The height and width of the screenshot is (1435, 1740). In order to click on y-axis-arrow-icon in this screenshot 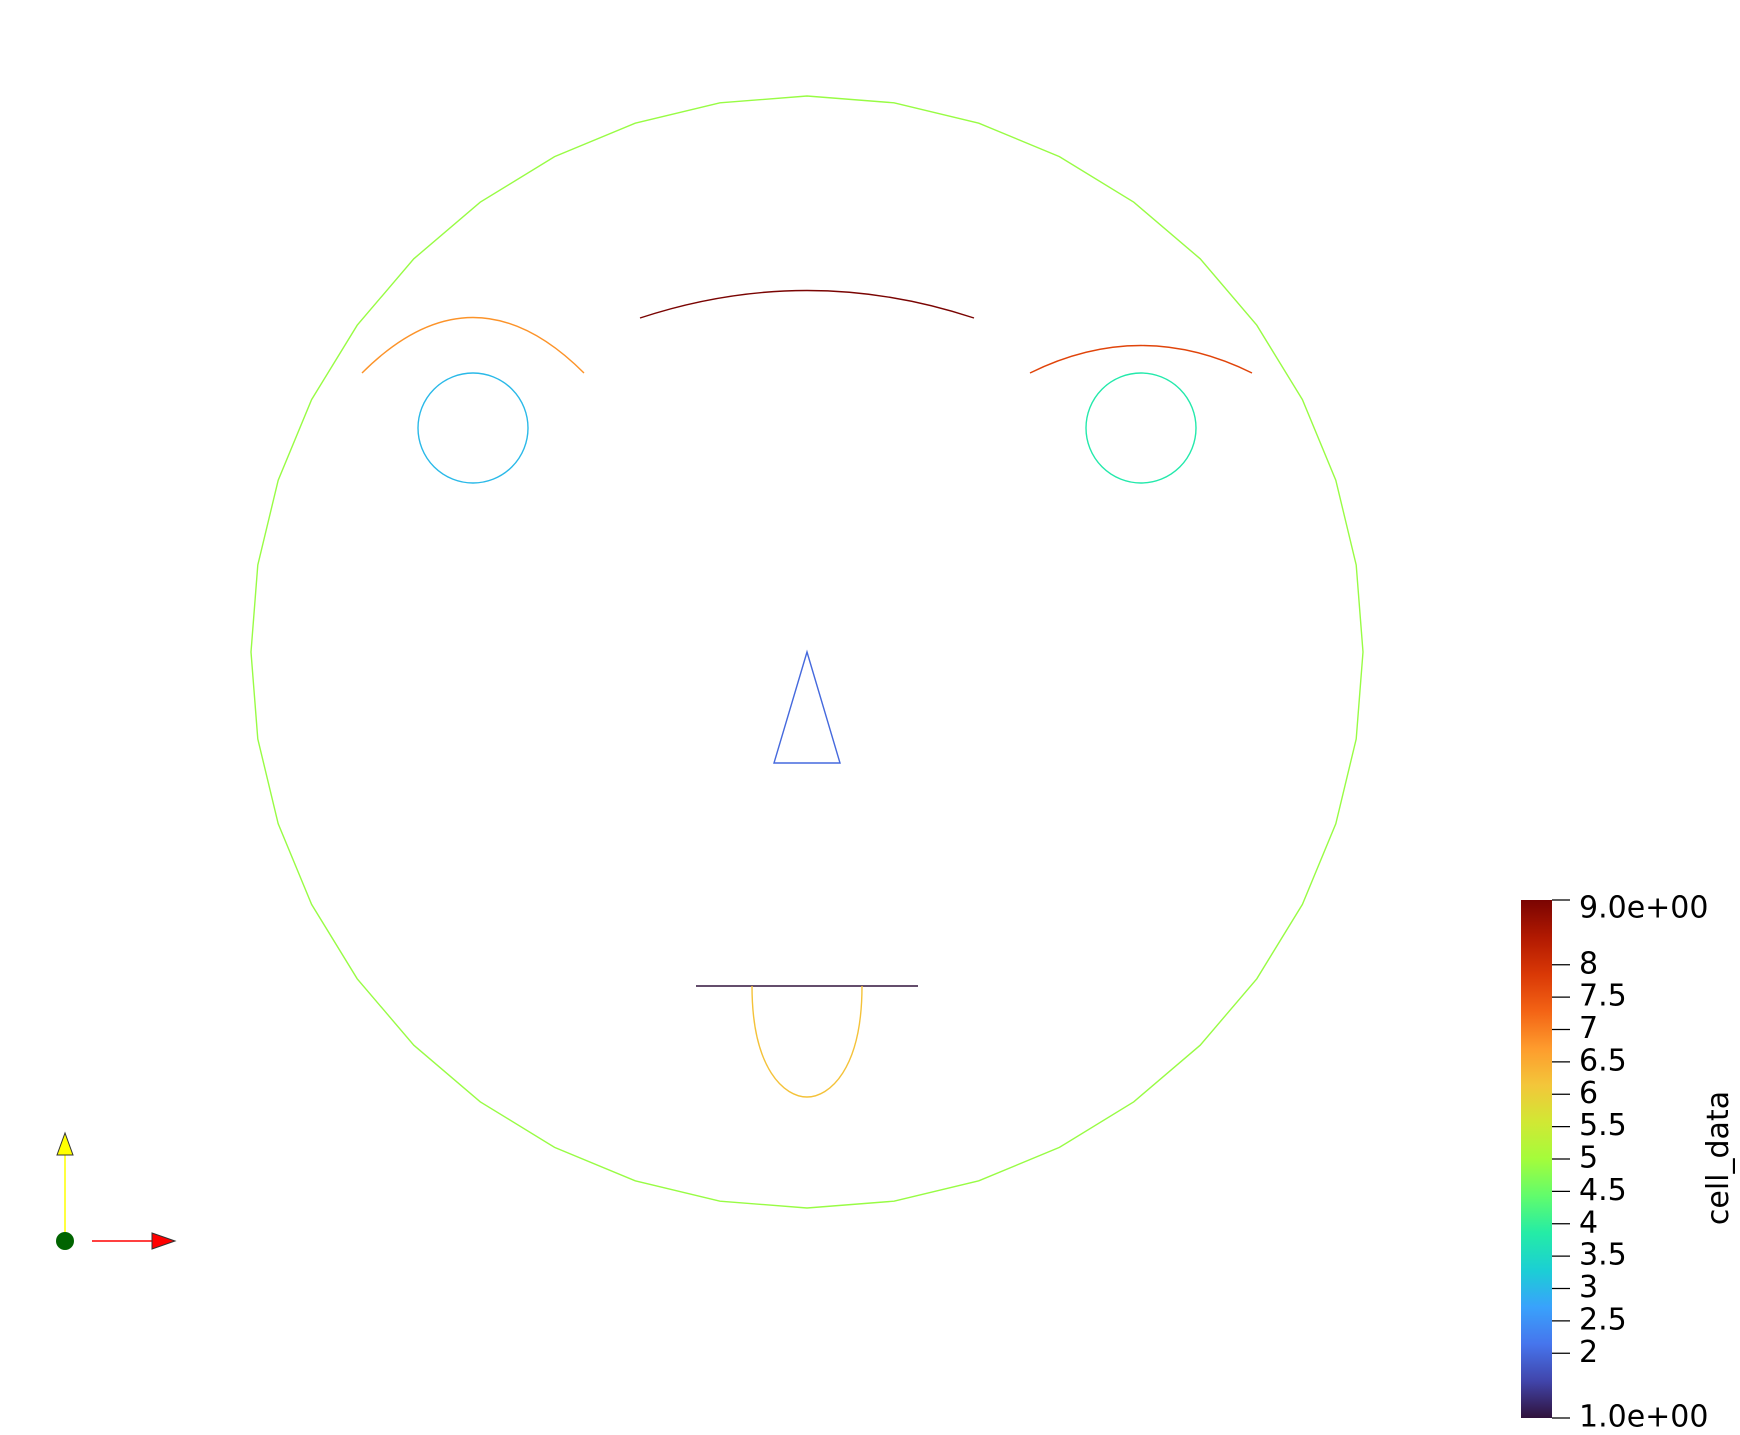, I will do `click(65, 1143)`.